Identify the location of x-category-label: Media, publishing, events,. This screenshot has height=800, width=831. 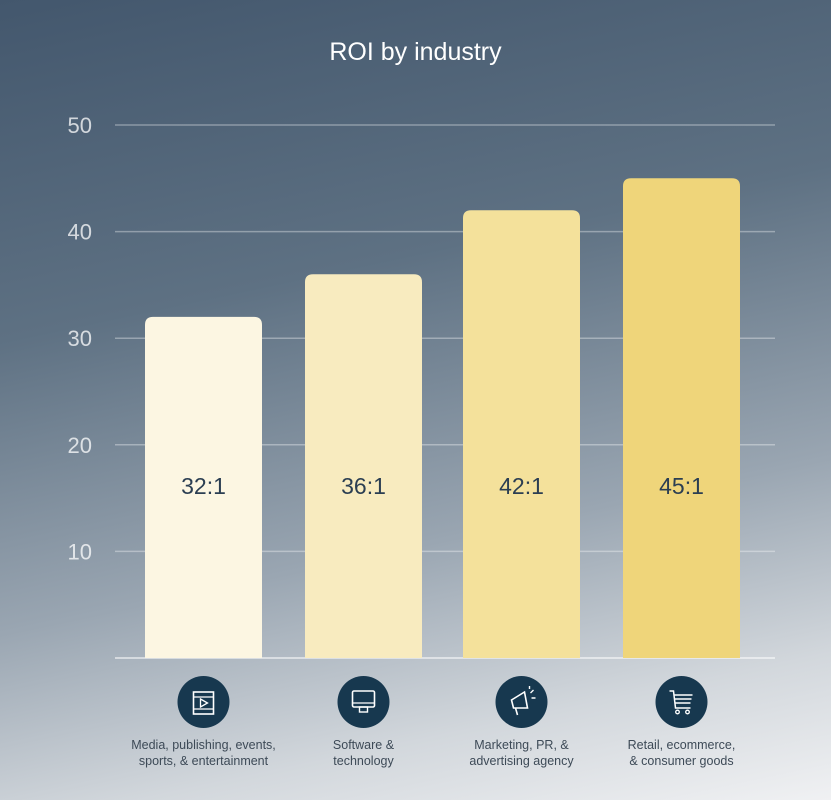
(203, 745).